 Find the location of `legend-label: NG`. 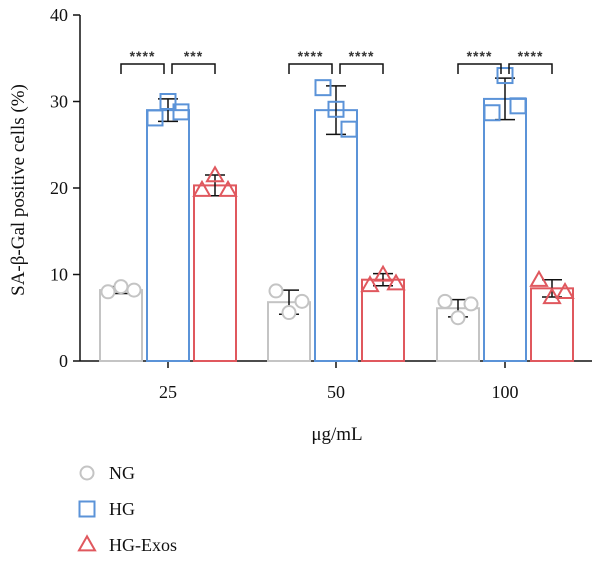

legend-label: NG is located at coordinates (122, 473).